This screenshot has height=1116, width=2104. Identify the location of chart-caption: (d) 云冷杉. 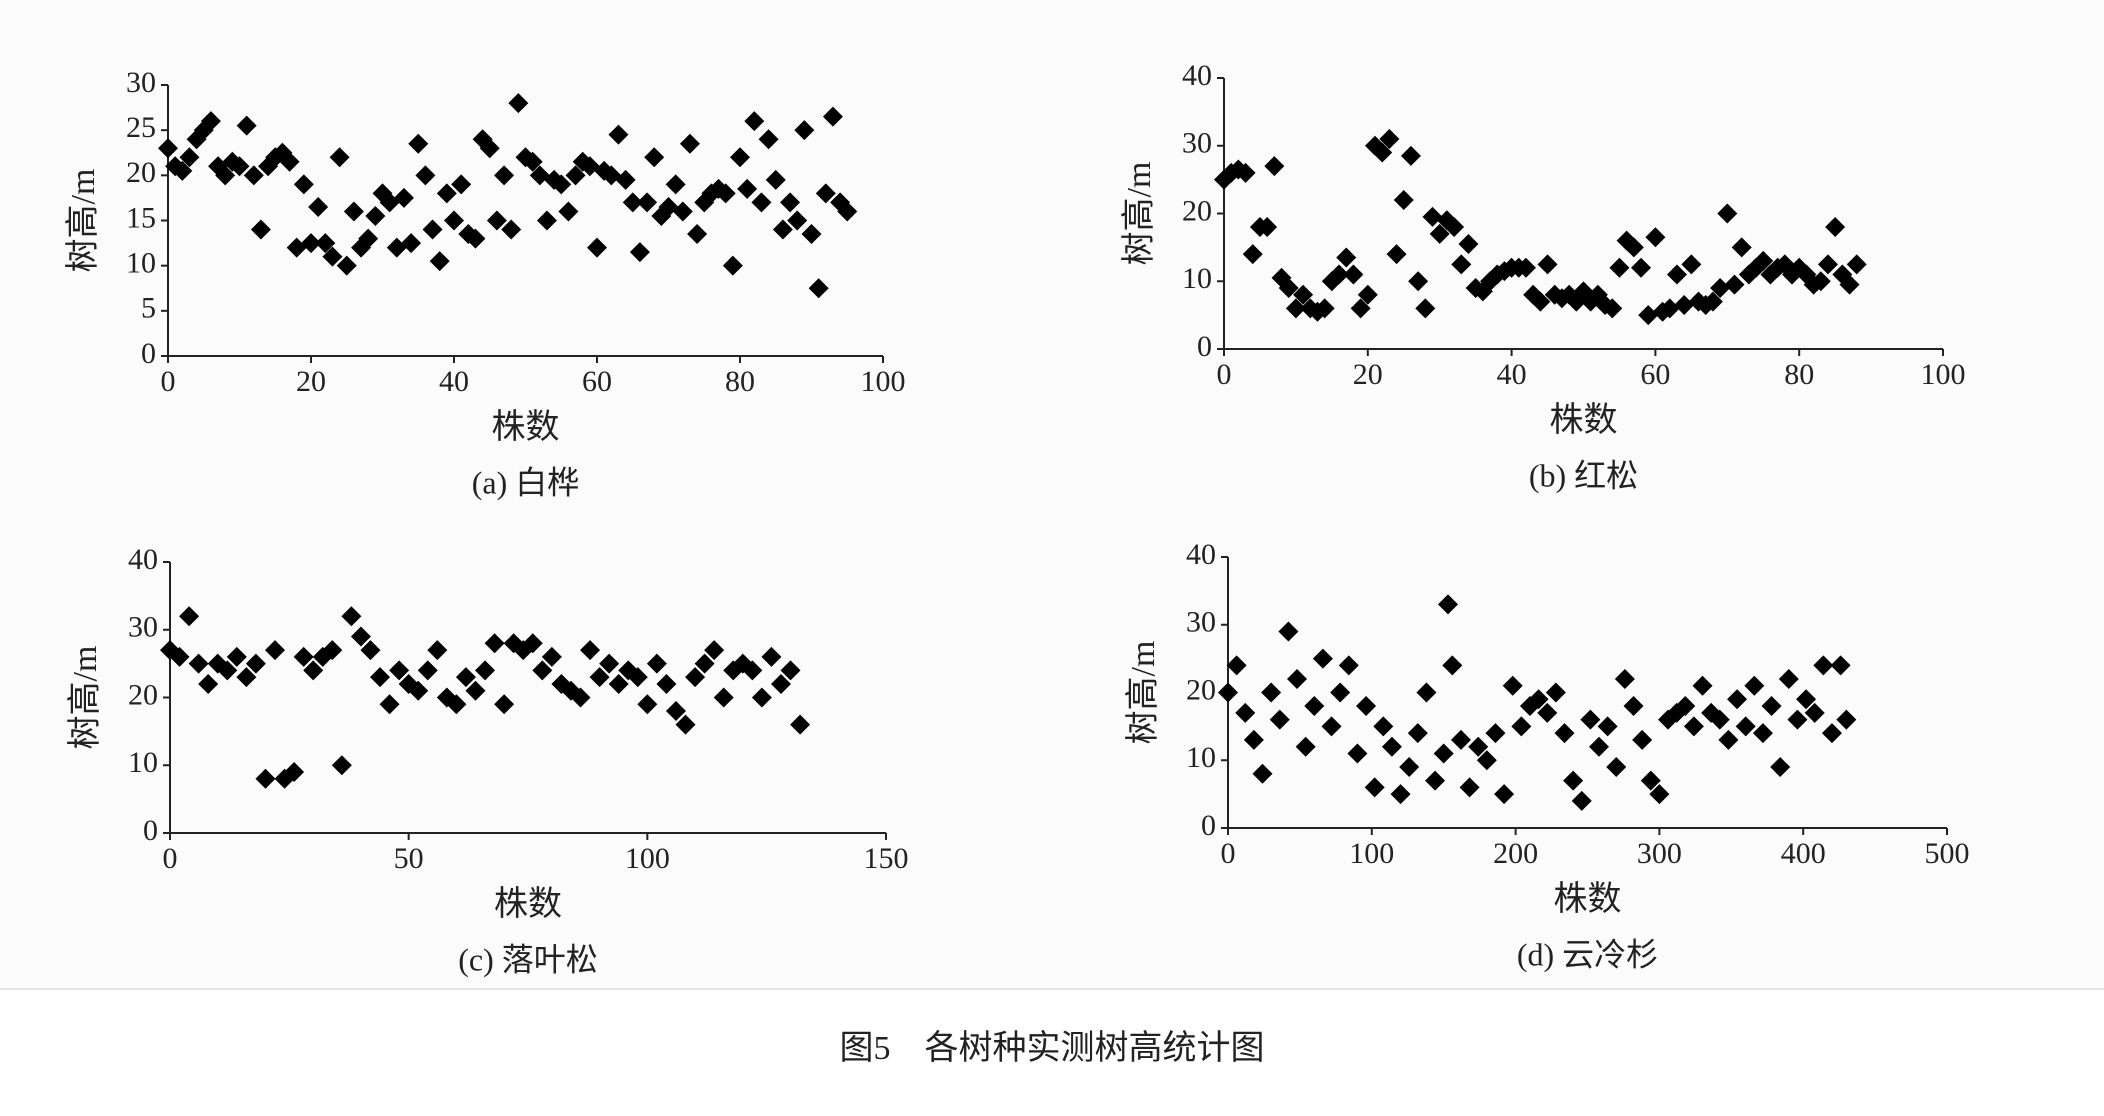
(1587, 954).